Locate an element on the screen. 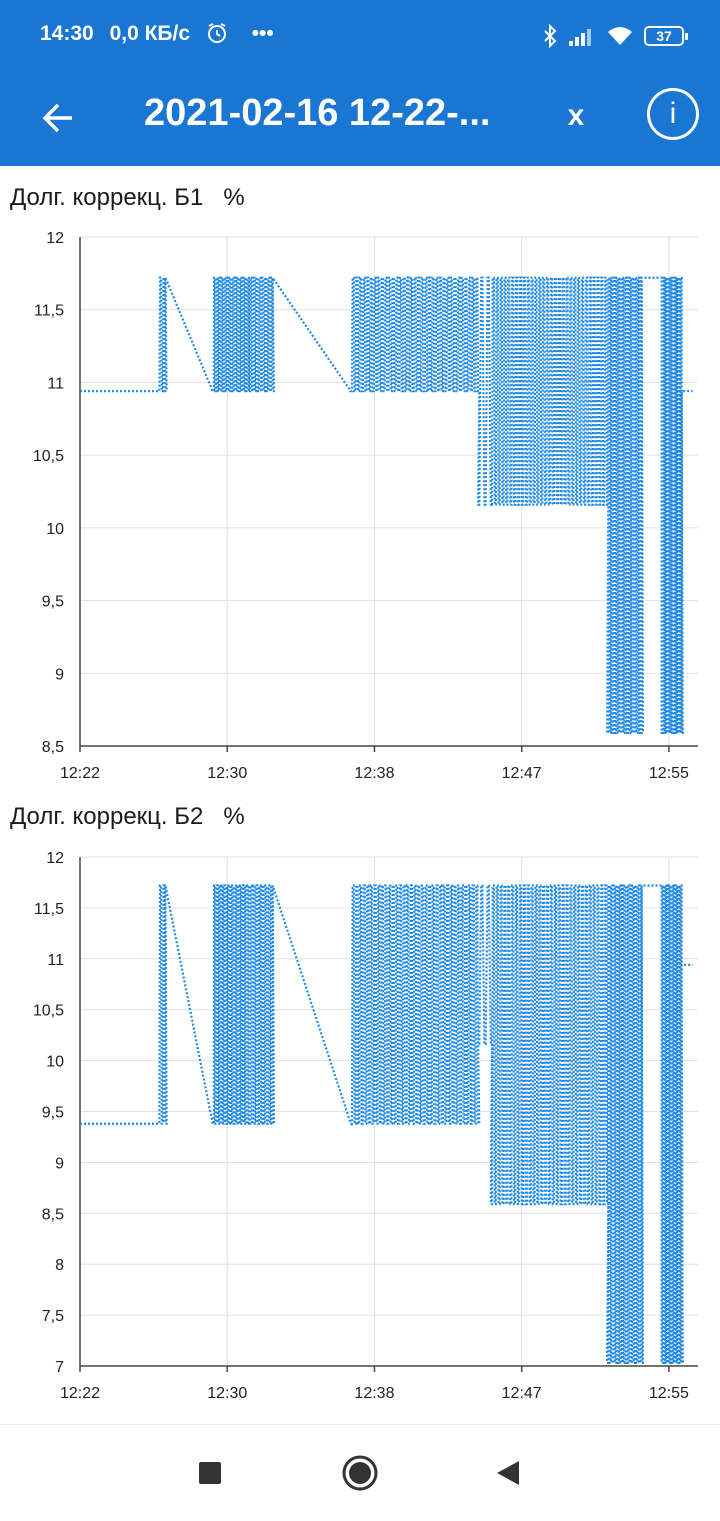 This screenshot has width=720, height=1521. home-button is located at coordinates (360, 1473).